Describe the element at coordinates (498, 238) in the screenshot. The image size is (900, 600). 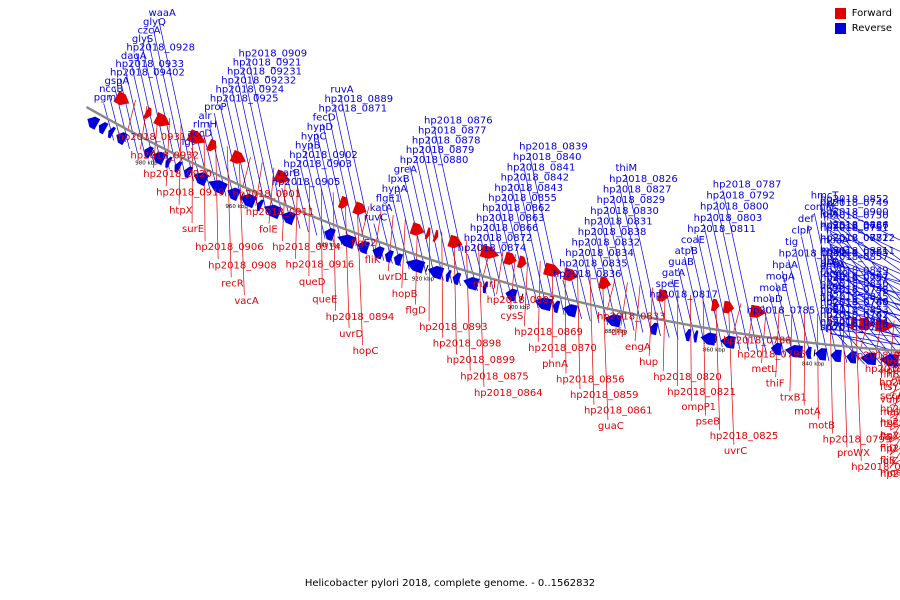
I see `reverse-gene-label: hp2018_0872` at that location.